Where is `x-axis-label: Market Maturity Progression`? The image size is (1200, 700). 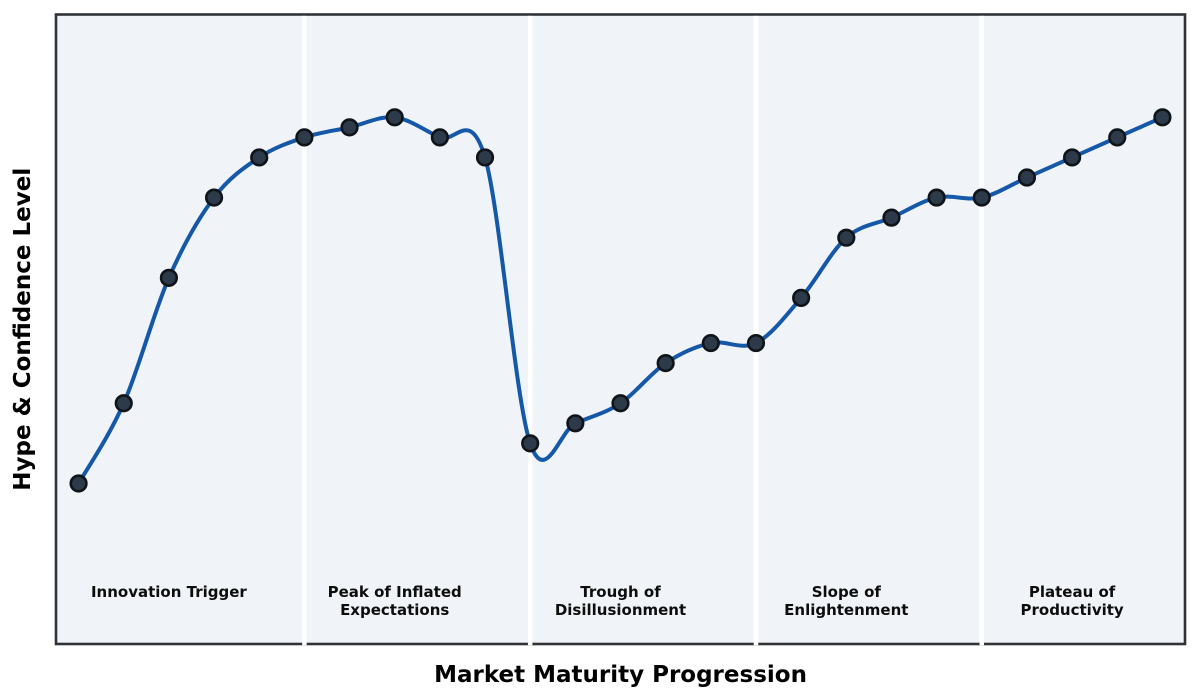
x-axis-label: Market Maturity Progression is located at coordinates (620, 675).